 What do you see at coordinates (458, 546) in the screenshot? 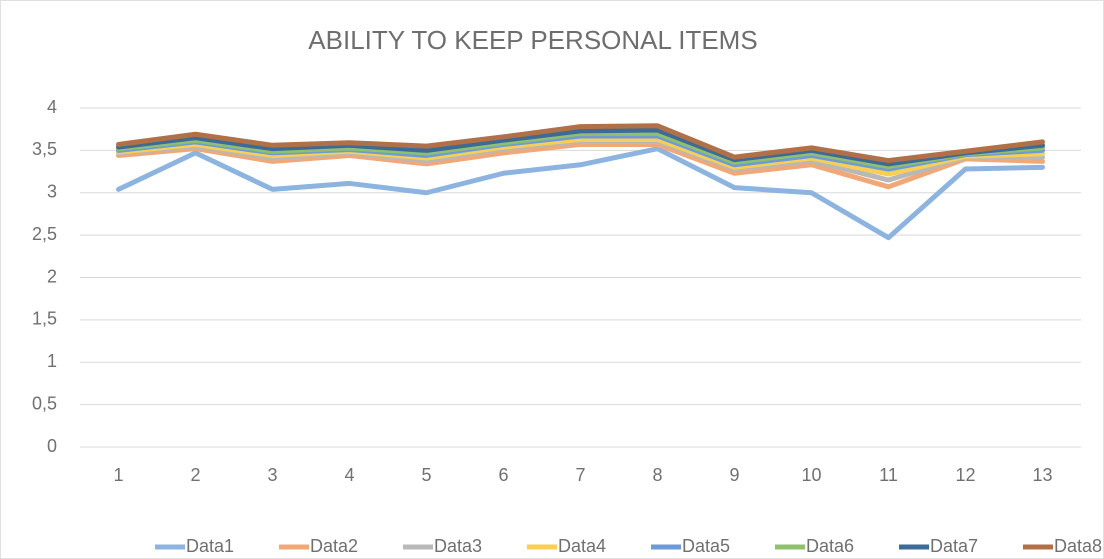
I see `legend-label: Data3` at bounding box center [458, 546].